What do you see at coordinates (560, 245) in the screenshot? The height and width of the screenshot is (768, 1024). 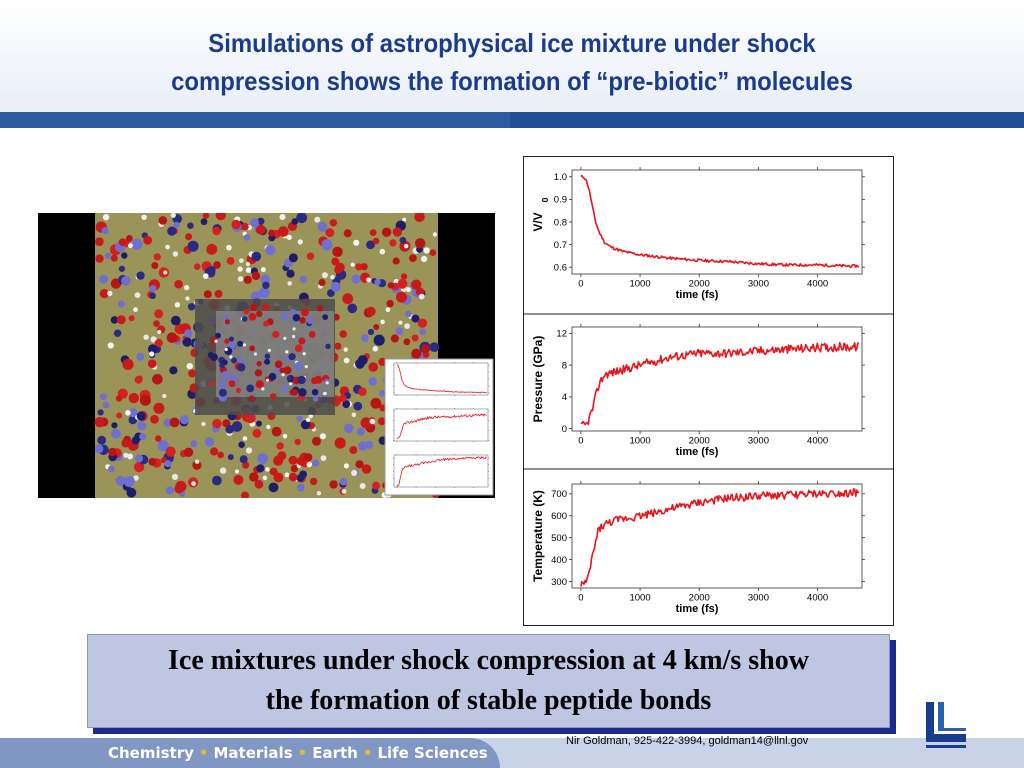 I see `y-tick-label: 0.7` at bounding box center [560, 245].